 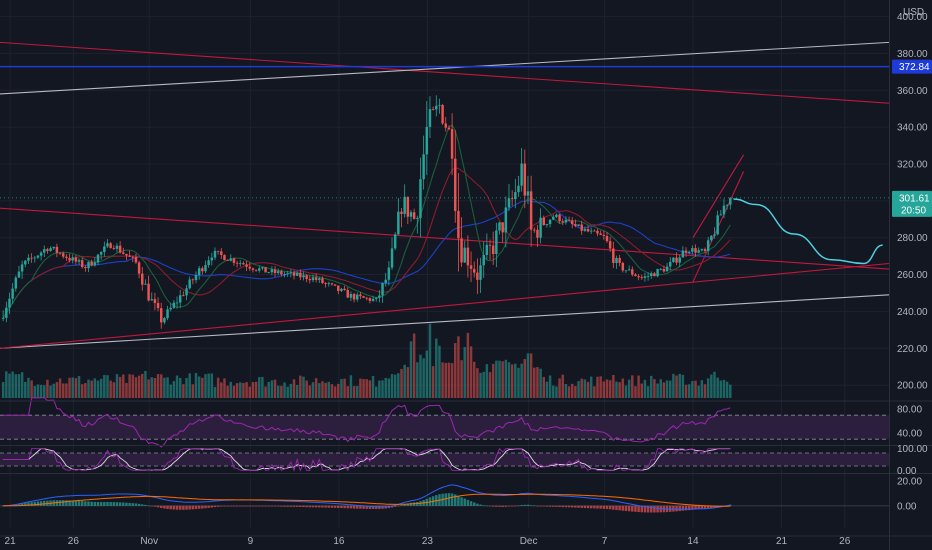 What do you see at coordinates (718, 196) in the screenshot?
I see `wedge-upper-line` at bounding box center [718, 196].